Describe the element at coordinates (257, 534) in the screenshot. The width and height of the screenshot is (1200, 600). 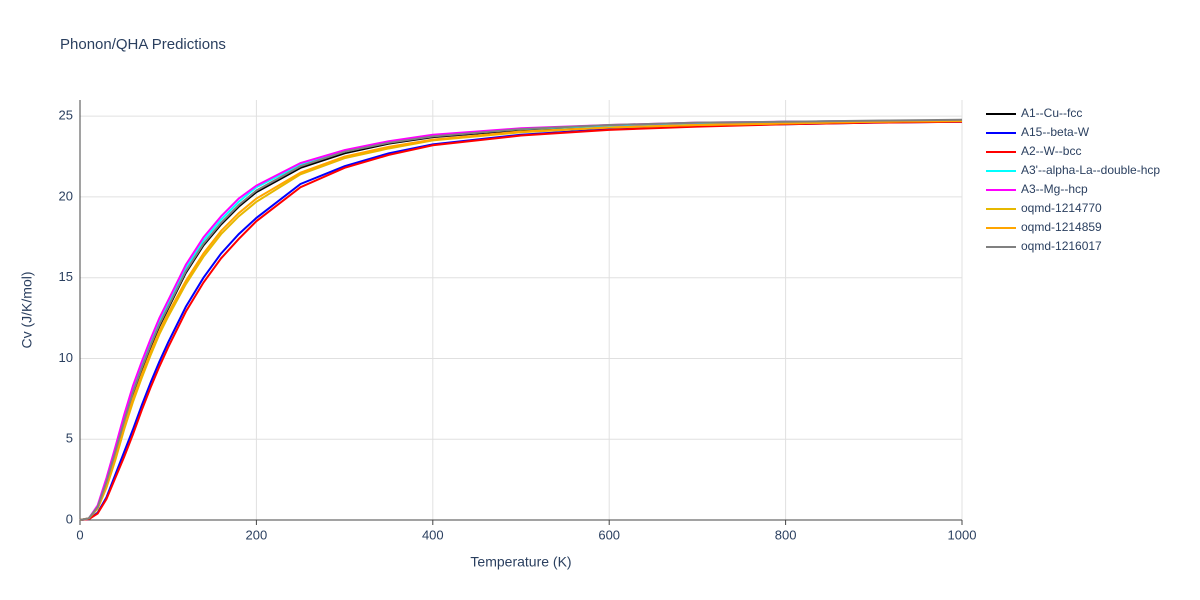
I see `x-tick-label: 200` at that location.